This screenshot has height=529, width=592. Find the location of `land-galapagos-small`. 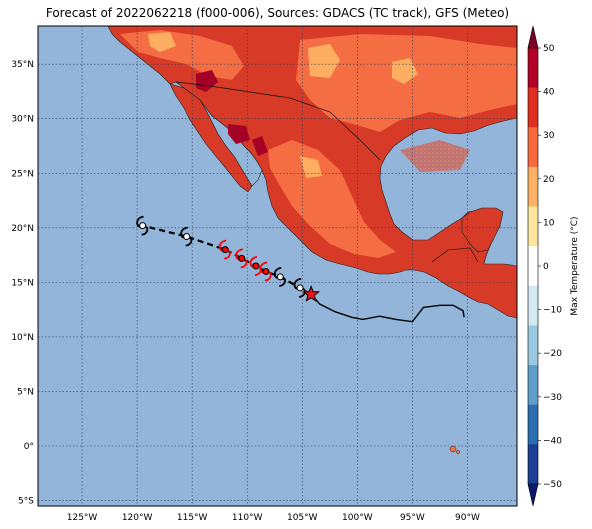

land-galapagos-small is located at coordinates (458, 452).